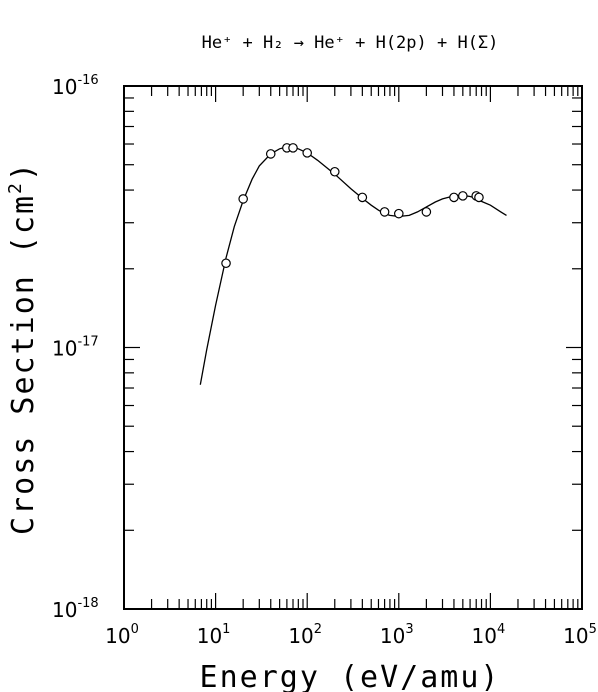  I want to click on y-axis-label: Cross Section (cm2), so click(23, 348).